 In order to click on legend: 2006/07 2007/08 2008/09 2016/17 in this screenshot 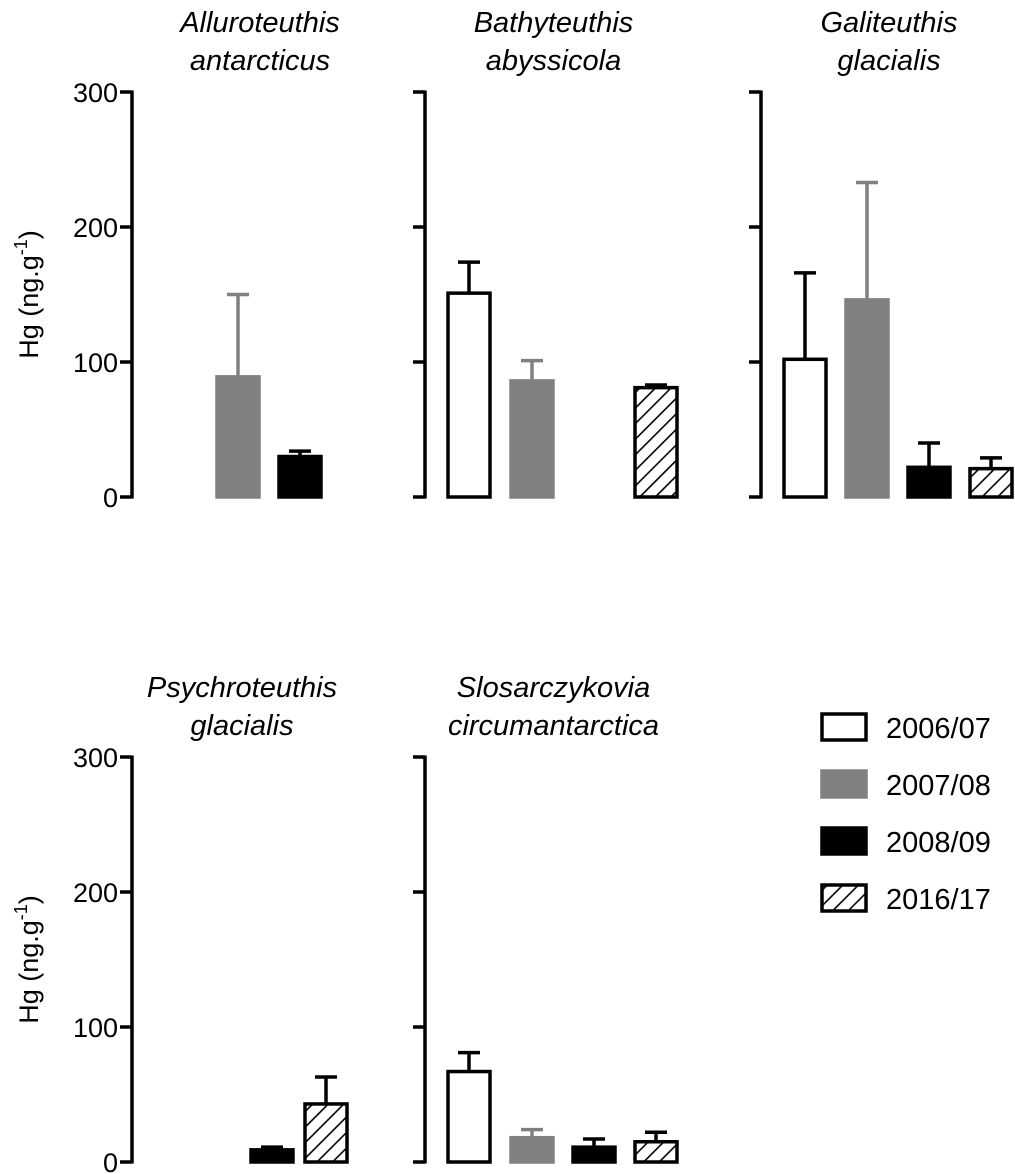, I will do `click(905, 814)`.